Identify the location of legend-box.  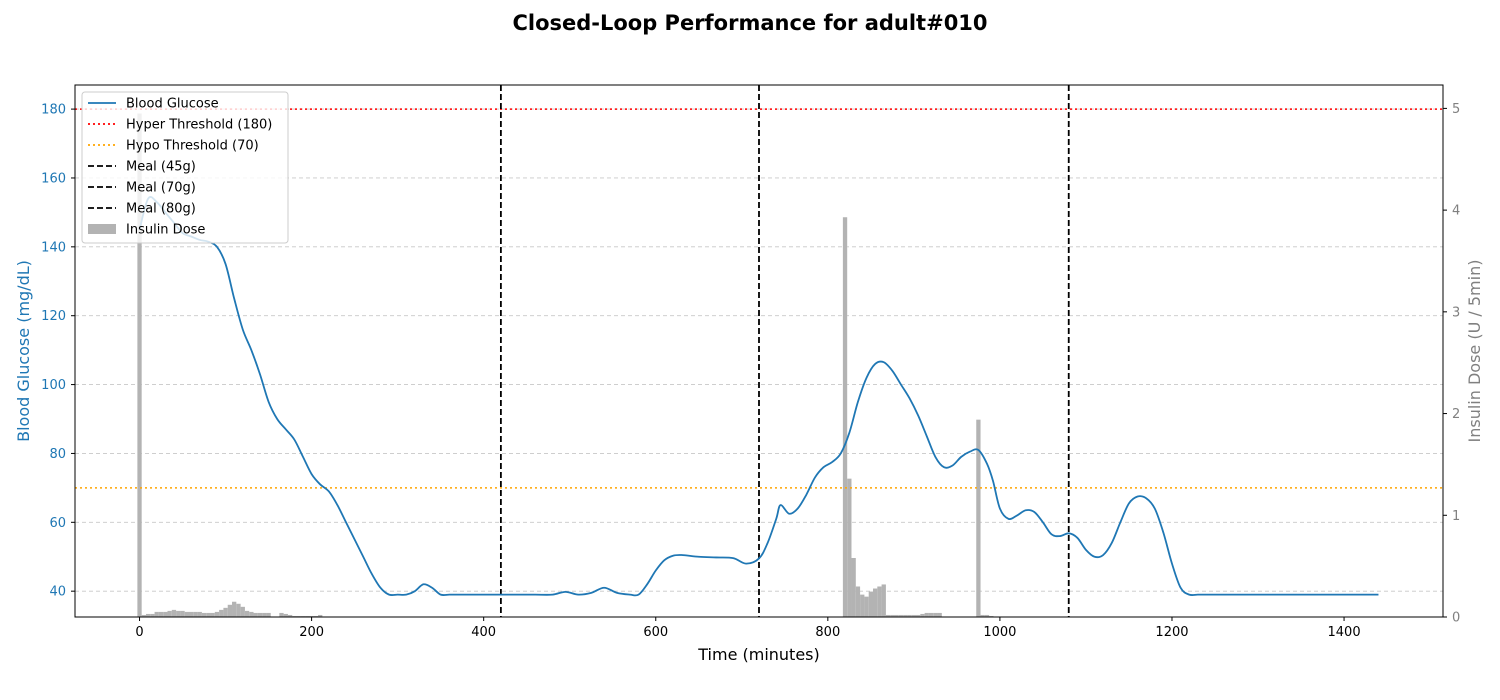
(185, 167).